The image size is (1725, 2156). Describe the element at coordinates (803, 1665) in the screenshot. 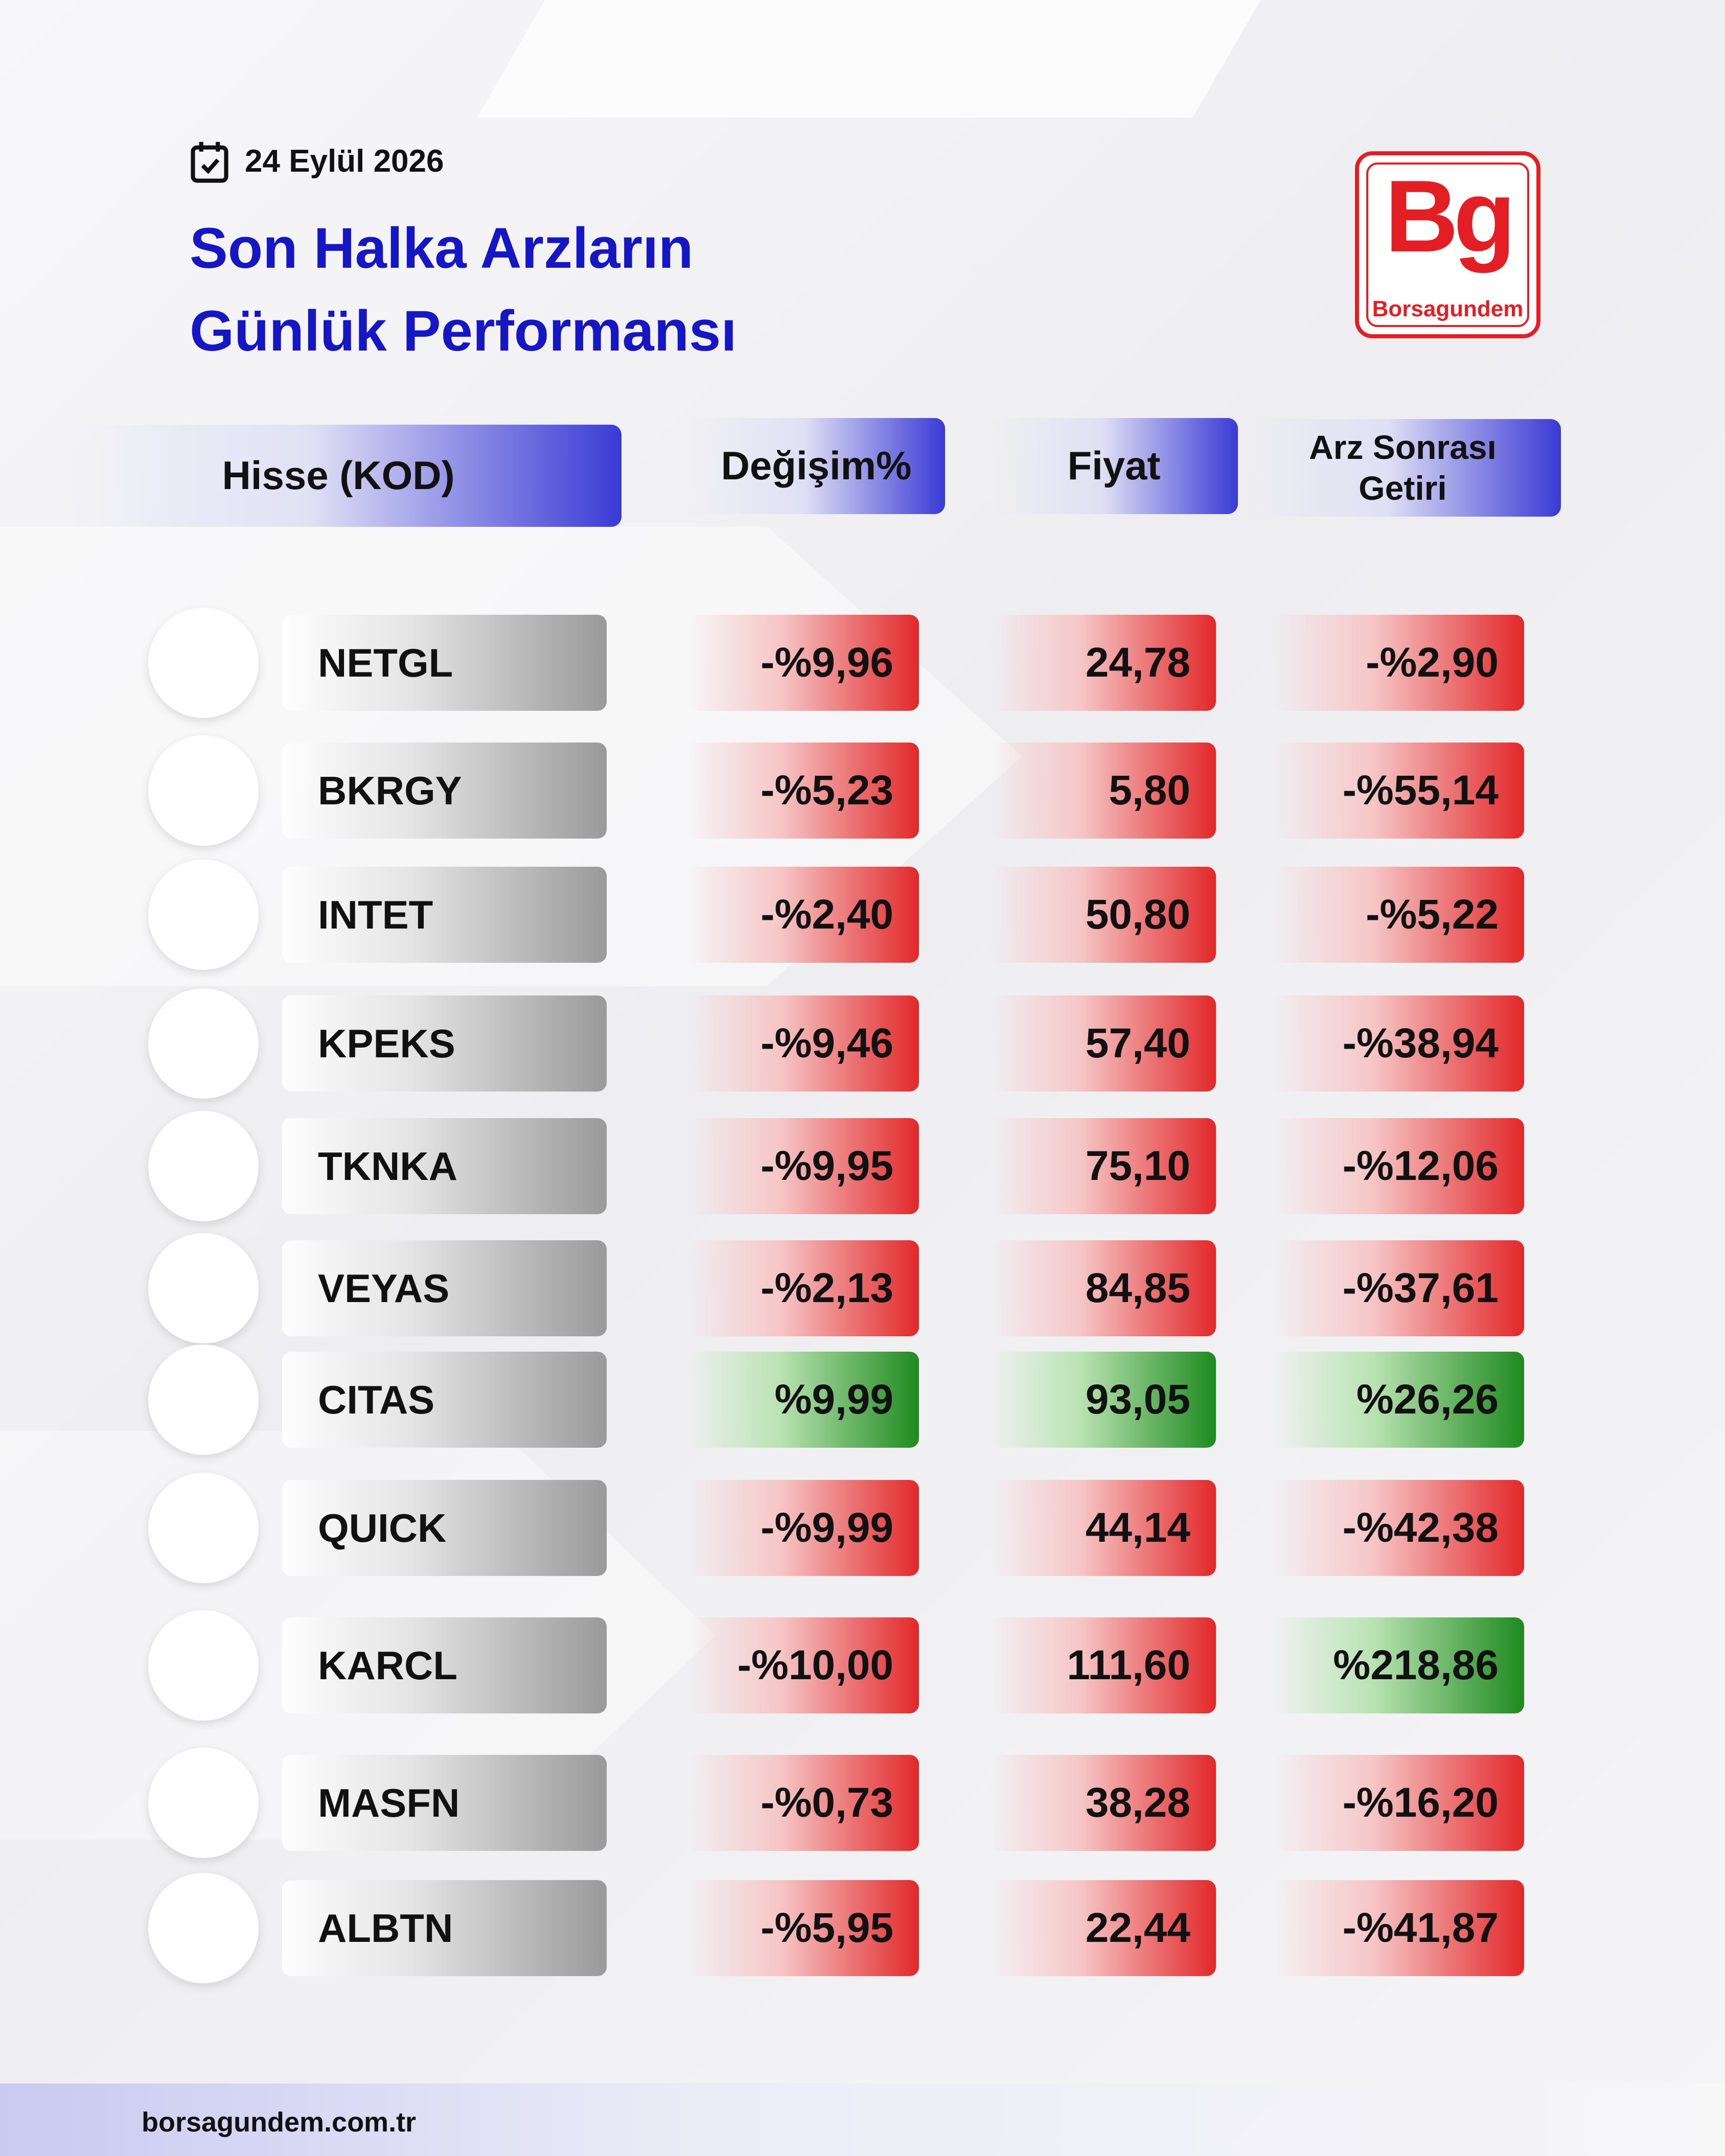

I see `value-cell: -%10,00` at that location.